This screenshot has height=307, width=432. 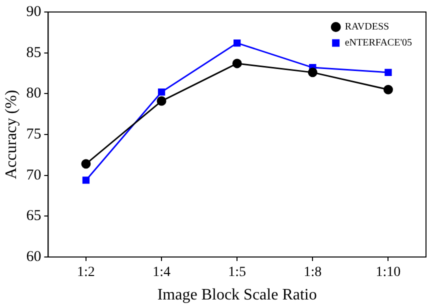 I want to click on legend-label: eNTERFACE'05, so click(x=378, y=43).